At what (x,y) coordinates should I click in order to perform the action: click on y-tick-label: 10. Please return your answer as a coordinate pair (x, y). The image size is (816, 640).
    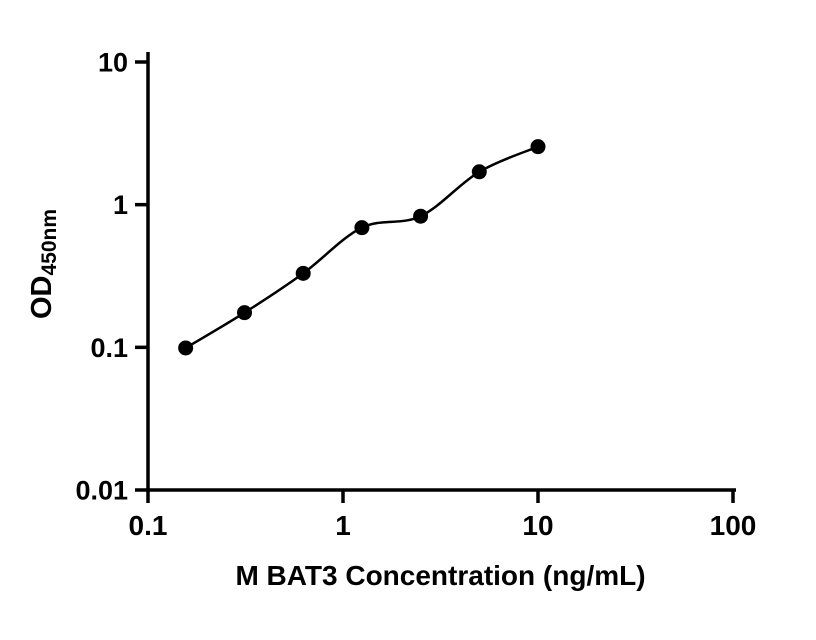
    Looking at the image, I should click on (113, 63).